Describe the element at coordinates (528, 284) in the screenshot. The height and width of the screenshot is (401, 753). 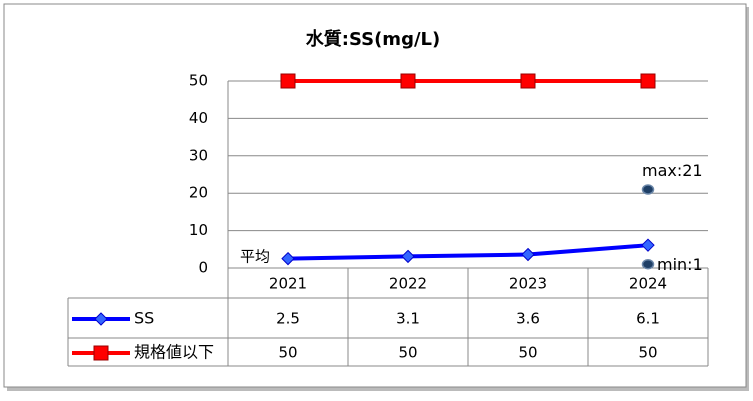
I see `x-tick-label: 2023` at that location.